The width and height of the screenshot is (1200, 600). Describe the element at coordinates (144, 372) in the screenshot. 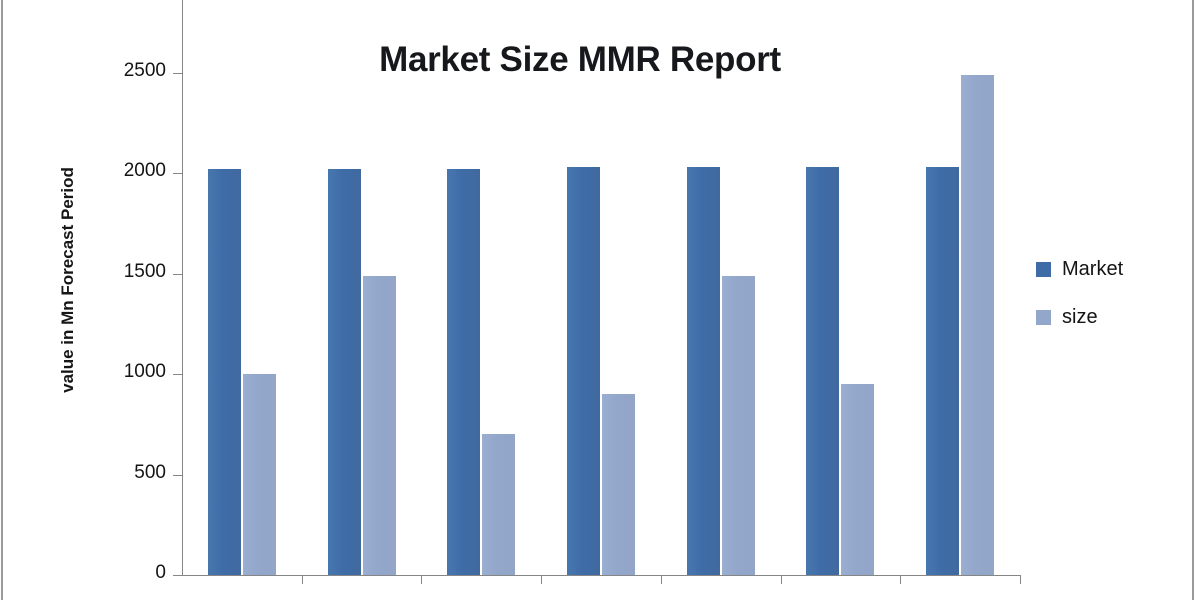

I see `y-tick-label: 1000` at that location.